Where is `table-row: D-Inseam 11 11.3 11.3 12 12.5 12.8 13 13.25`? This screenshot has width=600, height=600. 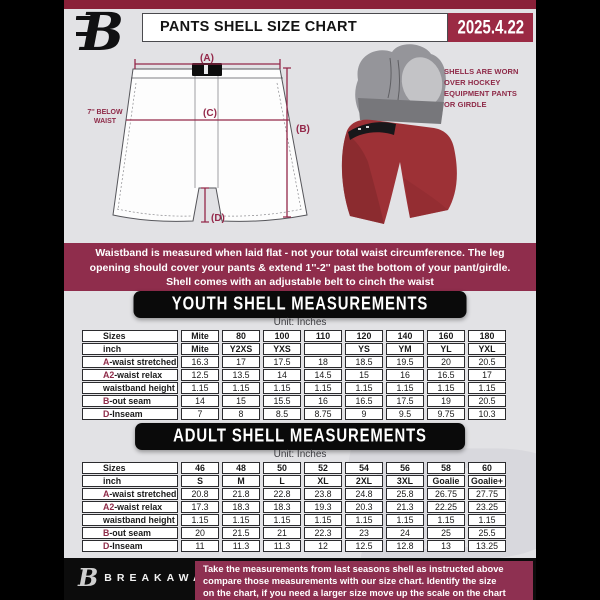
table-row: D-Inseam 11 11.3 11.3 12 12.5 12.8 13 13.25 is located at coordinates (294, 546).